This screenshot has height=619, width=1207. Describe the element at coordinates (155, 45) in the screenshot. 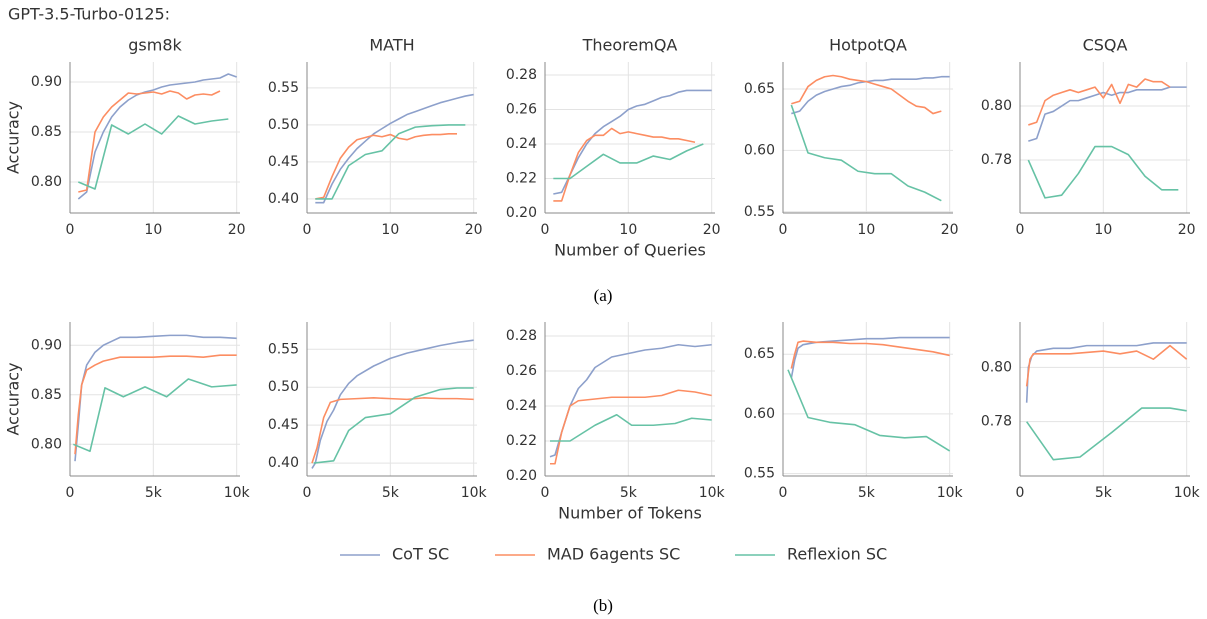

I see `chart-title: gsm8k` at that location.